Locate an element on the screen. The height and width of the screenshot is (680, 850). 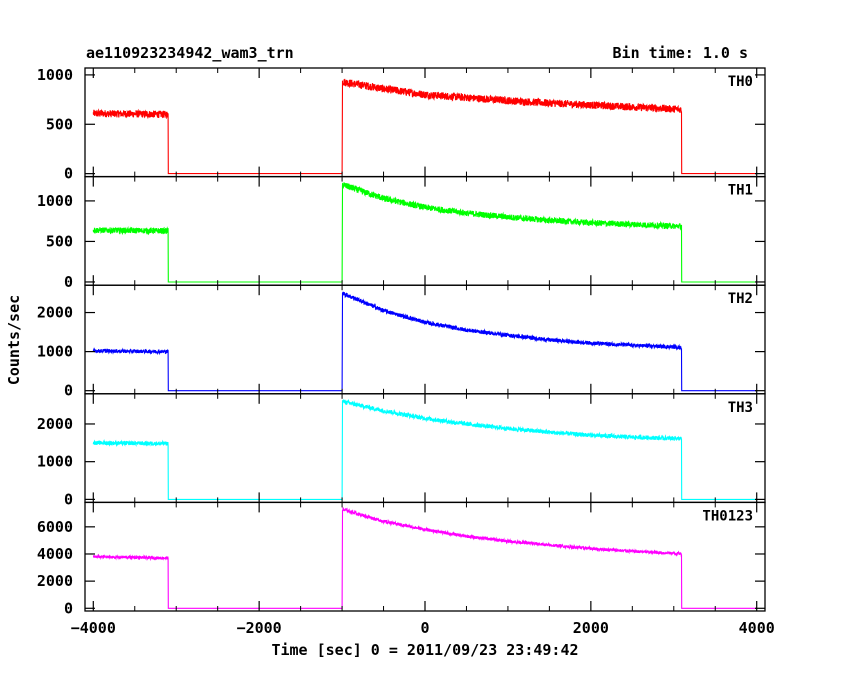
y-tick-label-th2: 1000 is located at coordinates (55, 352).